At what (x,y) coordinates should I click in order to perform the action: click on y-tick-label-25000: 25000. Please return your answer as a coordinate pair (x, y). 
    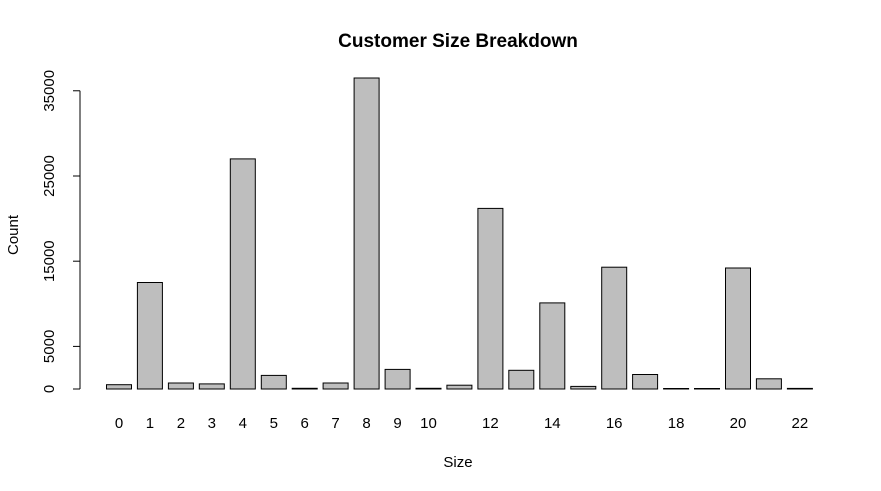
    Looking at the image, I should click on (49, 176).